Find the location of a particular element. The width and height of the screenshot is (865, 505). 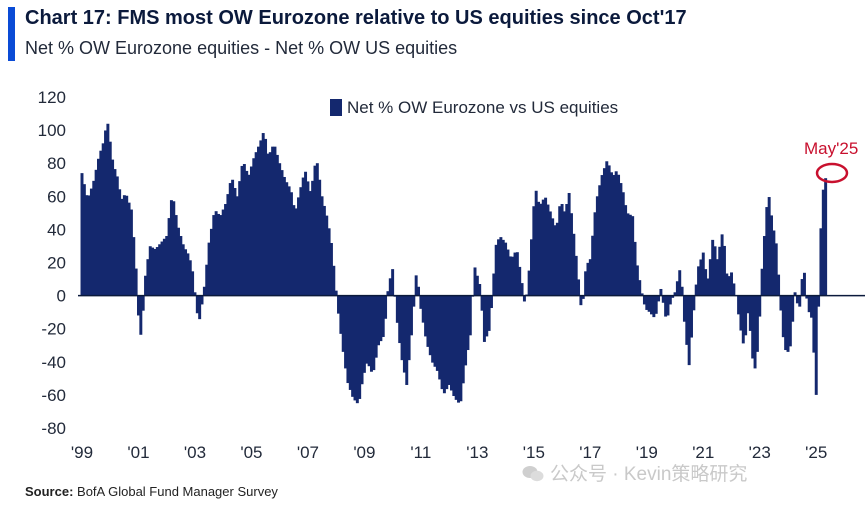

annotation-circle is located at coordinates (832, 173).